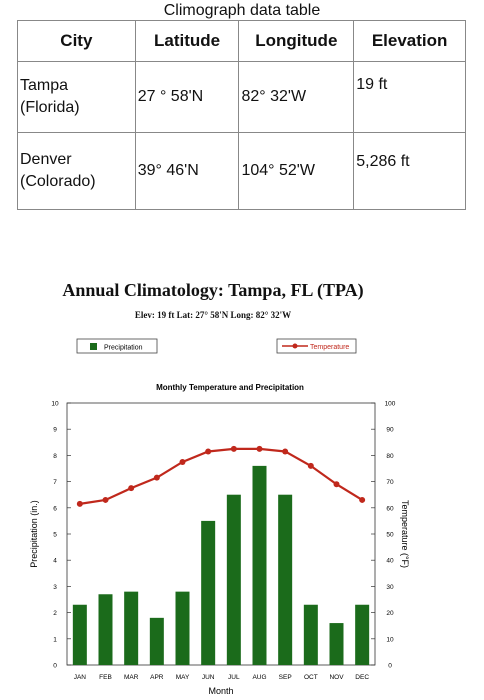  I want to click on y2-tick-label: 60, so click(390, 508).